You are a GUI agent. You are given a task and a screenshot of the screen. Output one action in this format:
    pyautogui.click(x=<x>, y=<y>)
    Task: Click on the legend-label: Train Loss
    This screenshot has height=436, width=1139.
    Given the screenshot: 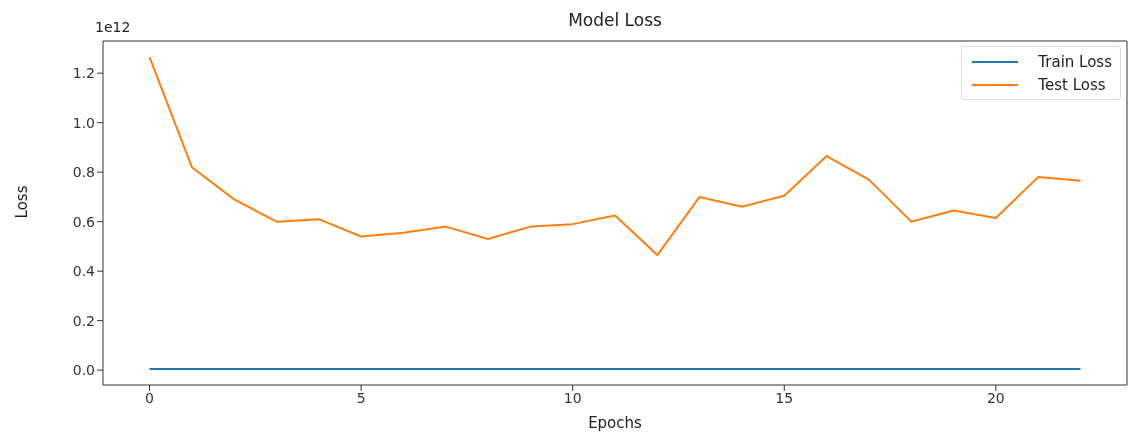 What is the action you would take?
    pyautogui.click(x=1075, y=61)
    